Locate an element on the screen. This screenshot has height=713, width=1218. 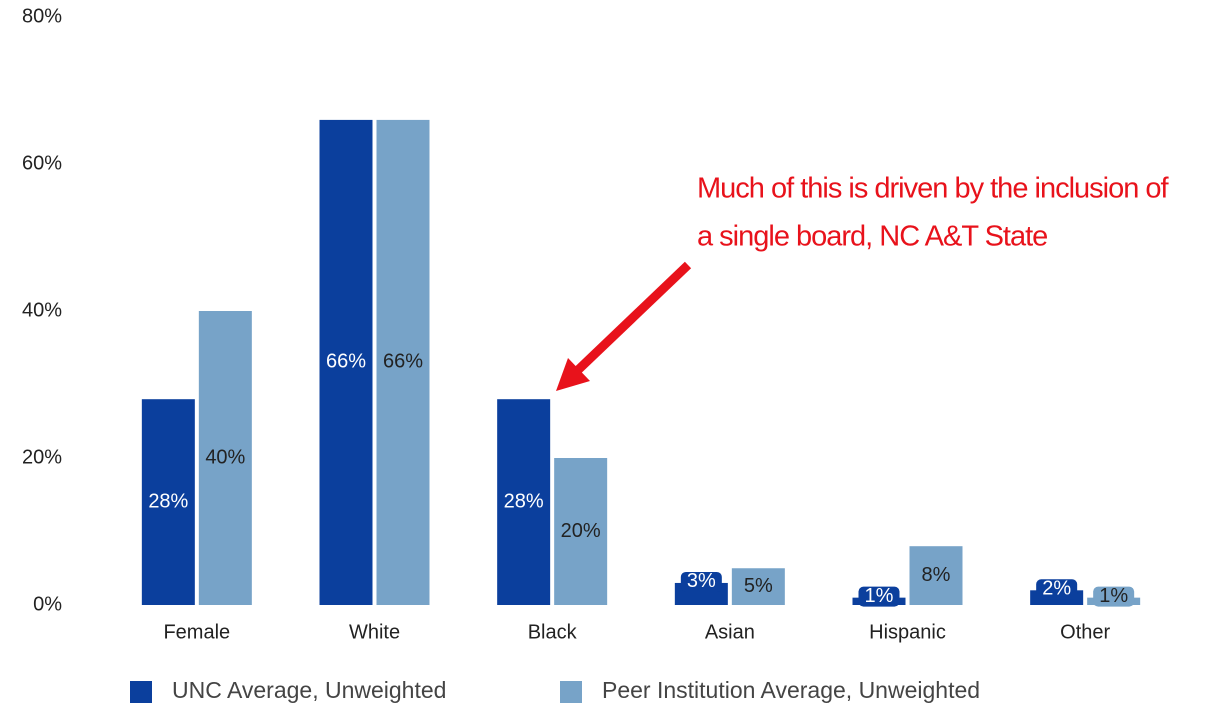
x-tick-label: Asian is located at coordinates (730, 632).